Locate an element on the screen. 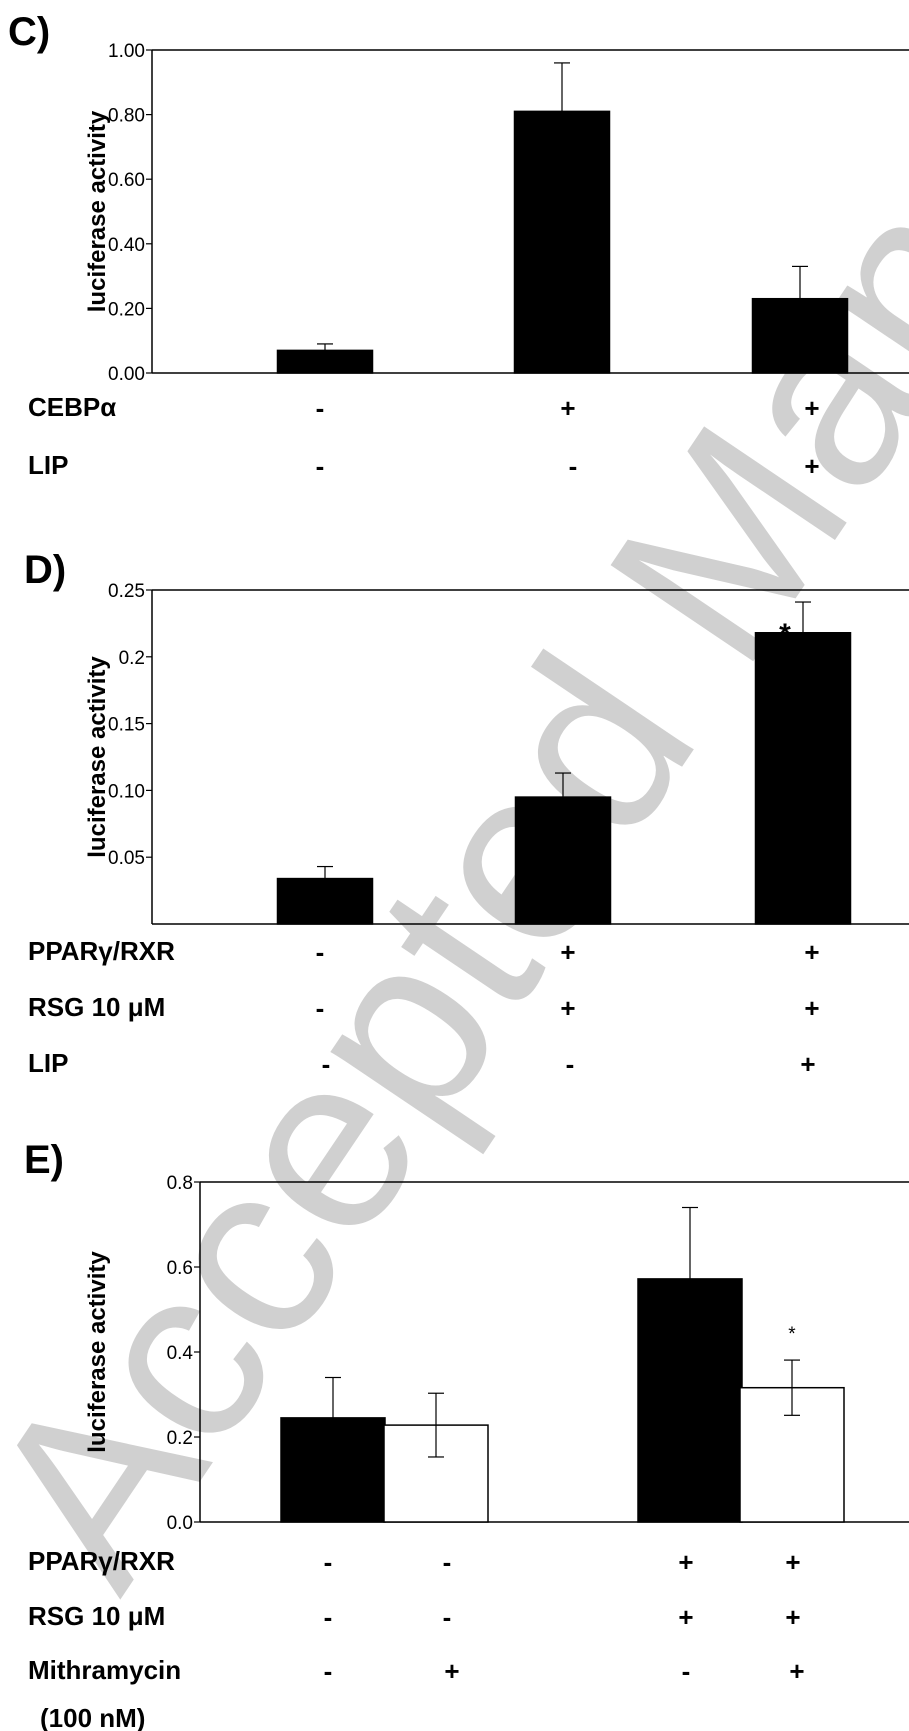  y-tick-label: 0.25 is located at coordinates (126, 591).